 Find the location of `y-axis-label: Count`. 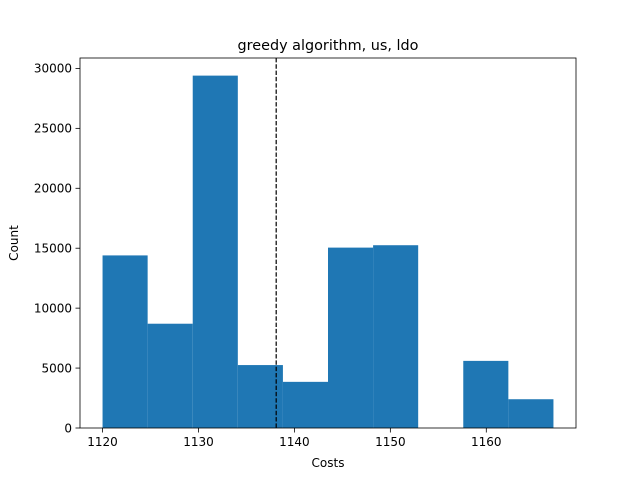

y-axis-label: Count is located at coordinates (14, 243).